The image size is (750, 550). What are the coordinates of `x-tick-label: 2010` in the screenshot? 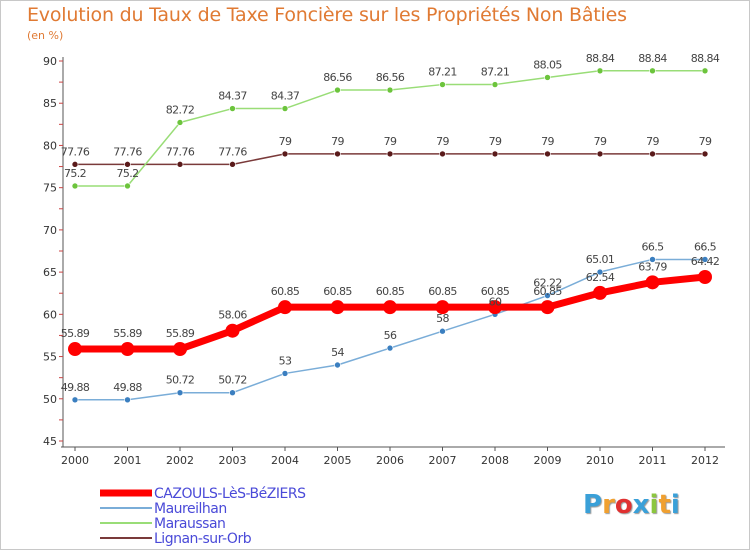 It's located at (600, 460).